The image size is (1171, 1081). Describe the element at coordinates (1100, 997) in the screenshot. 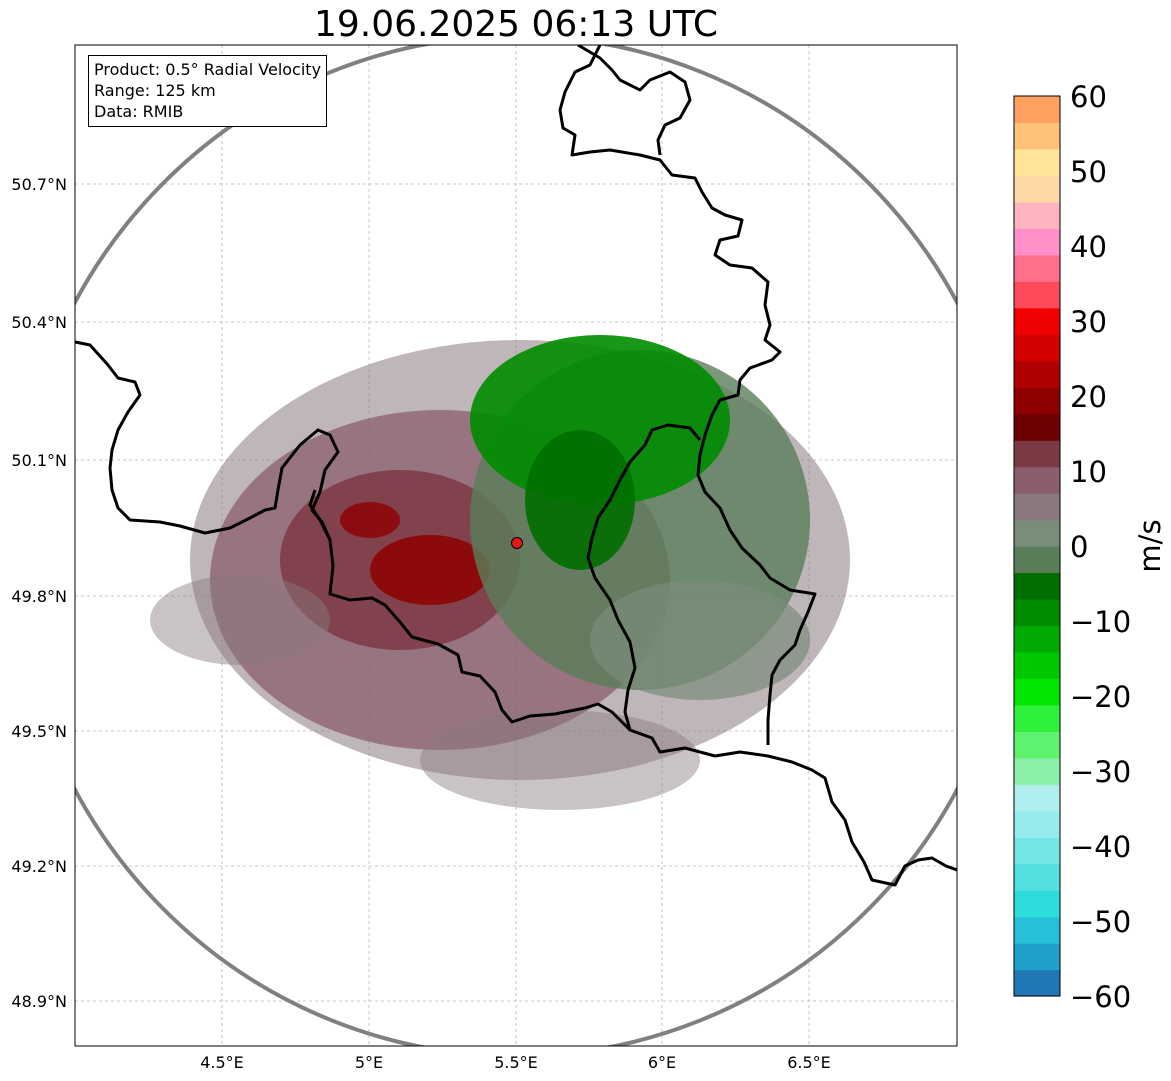

I see `colorbar-tick-label: −60` at that location.